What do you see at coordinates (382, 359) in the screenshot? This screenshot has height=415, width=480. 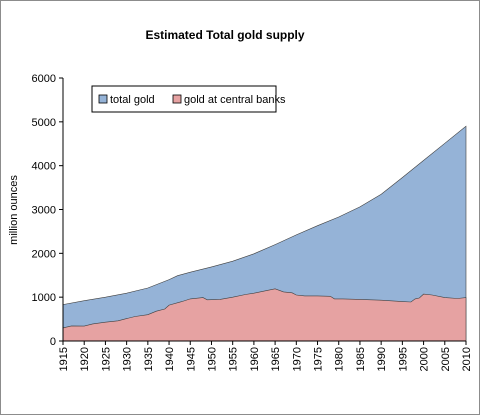 I see `x-tick-label: 1990` at bounding box center [382, 359].